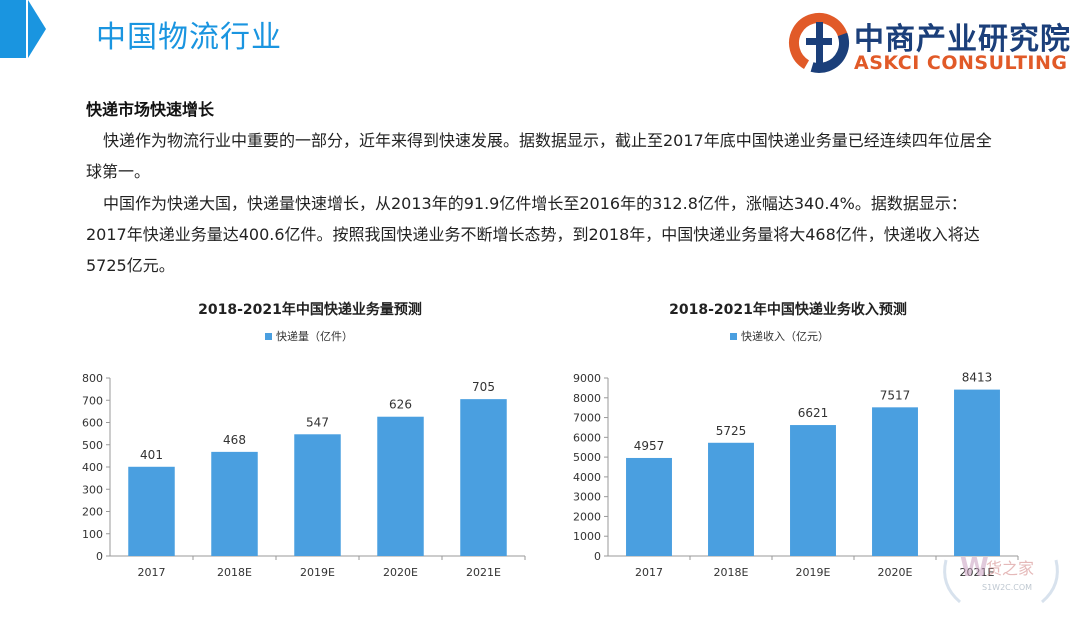 The image size is (1080, 617). I want to click on y-tick-label: 1000, so click(587, 536).